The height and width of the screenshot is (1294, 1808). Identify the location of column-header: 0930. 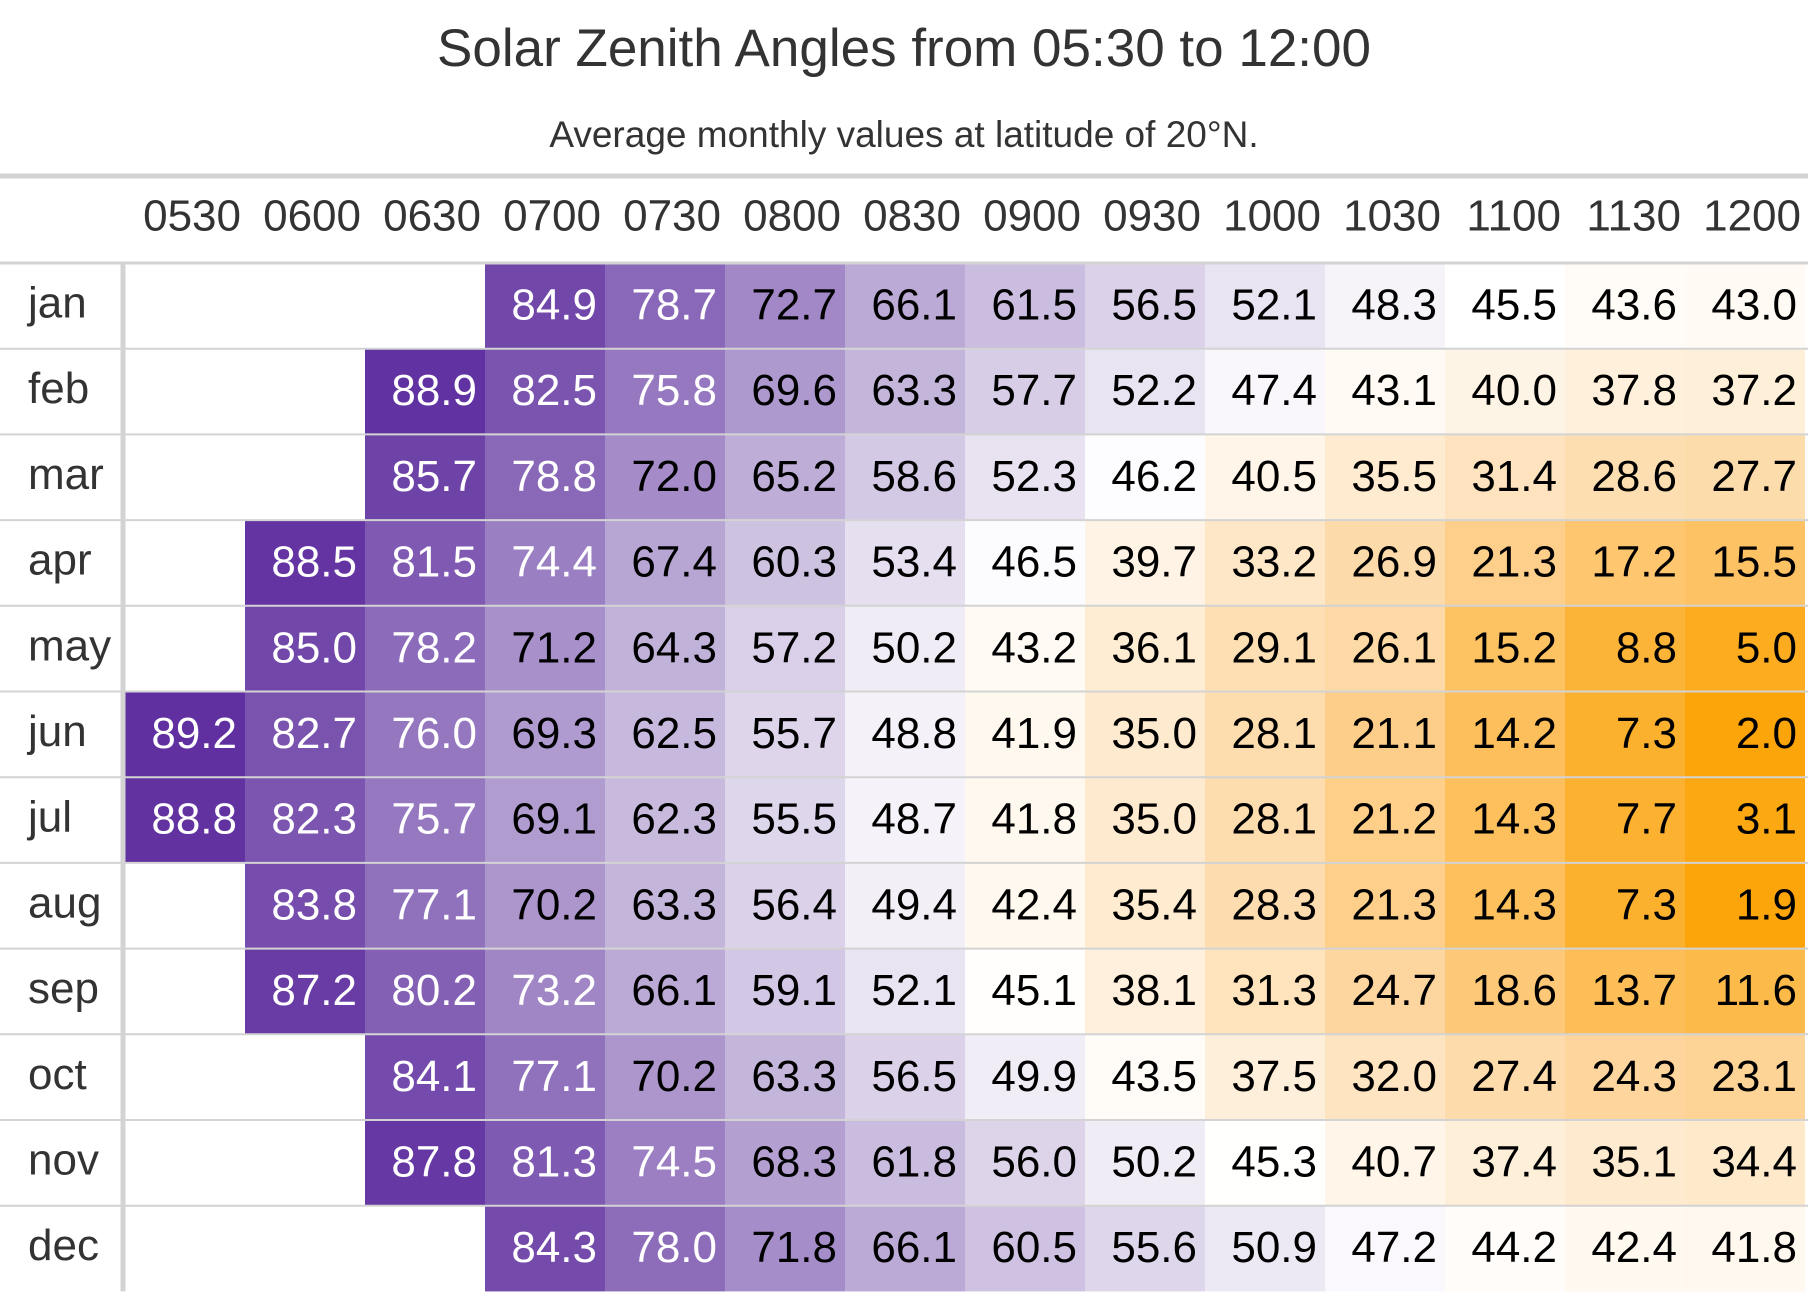
(1152, 216).